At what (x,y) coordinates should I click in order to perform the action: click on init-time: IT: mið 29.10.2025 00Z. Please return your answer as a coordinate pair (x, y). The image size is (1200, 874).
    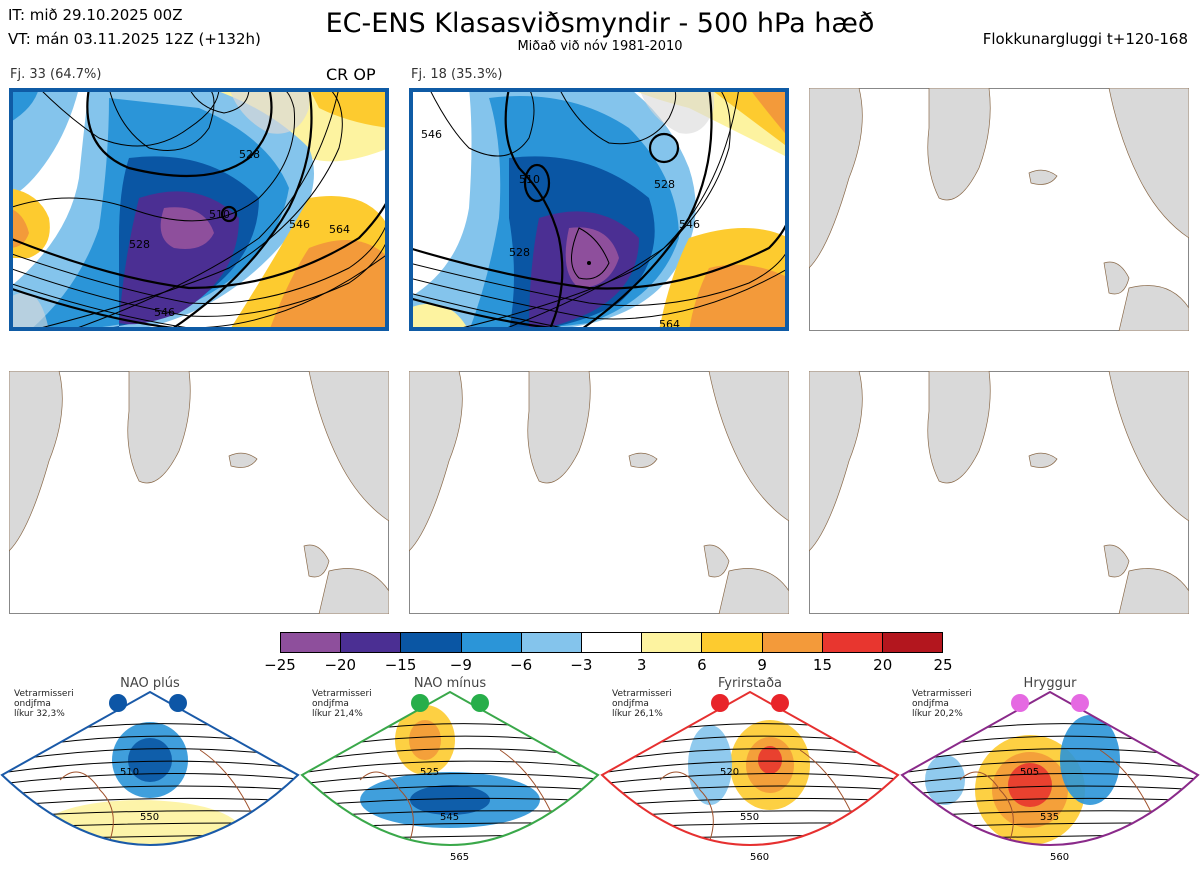
    Looking at the image, I should click on (95, 15).